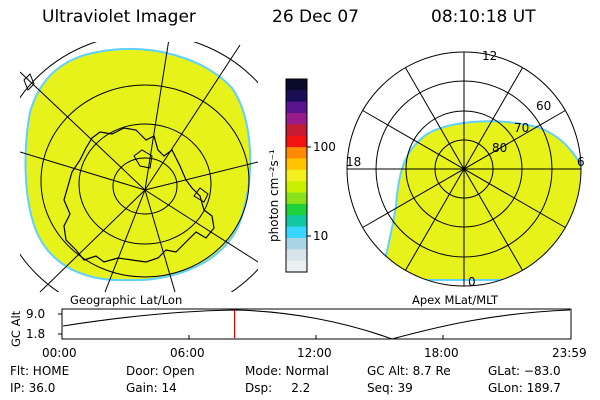 The image size is (600, 400). What do you see at coordinates (581, 162) in the screenshot?
I see `mlt-label-6: 6` at bounding box center [581, 162].